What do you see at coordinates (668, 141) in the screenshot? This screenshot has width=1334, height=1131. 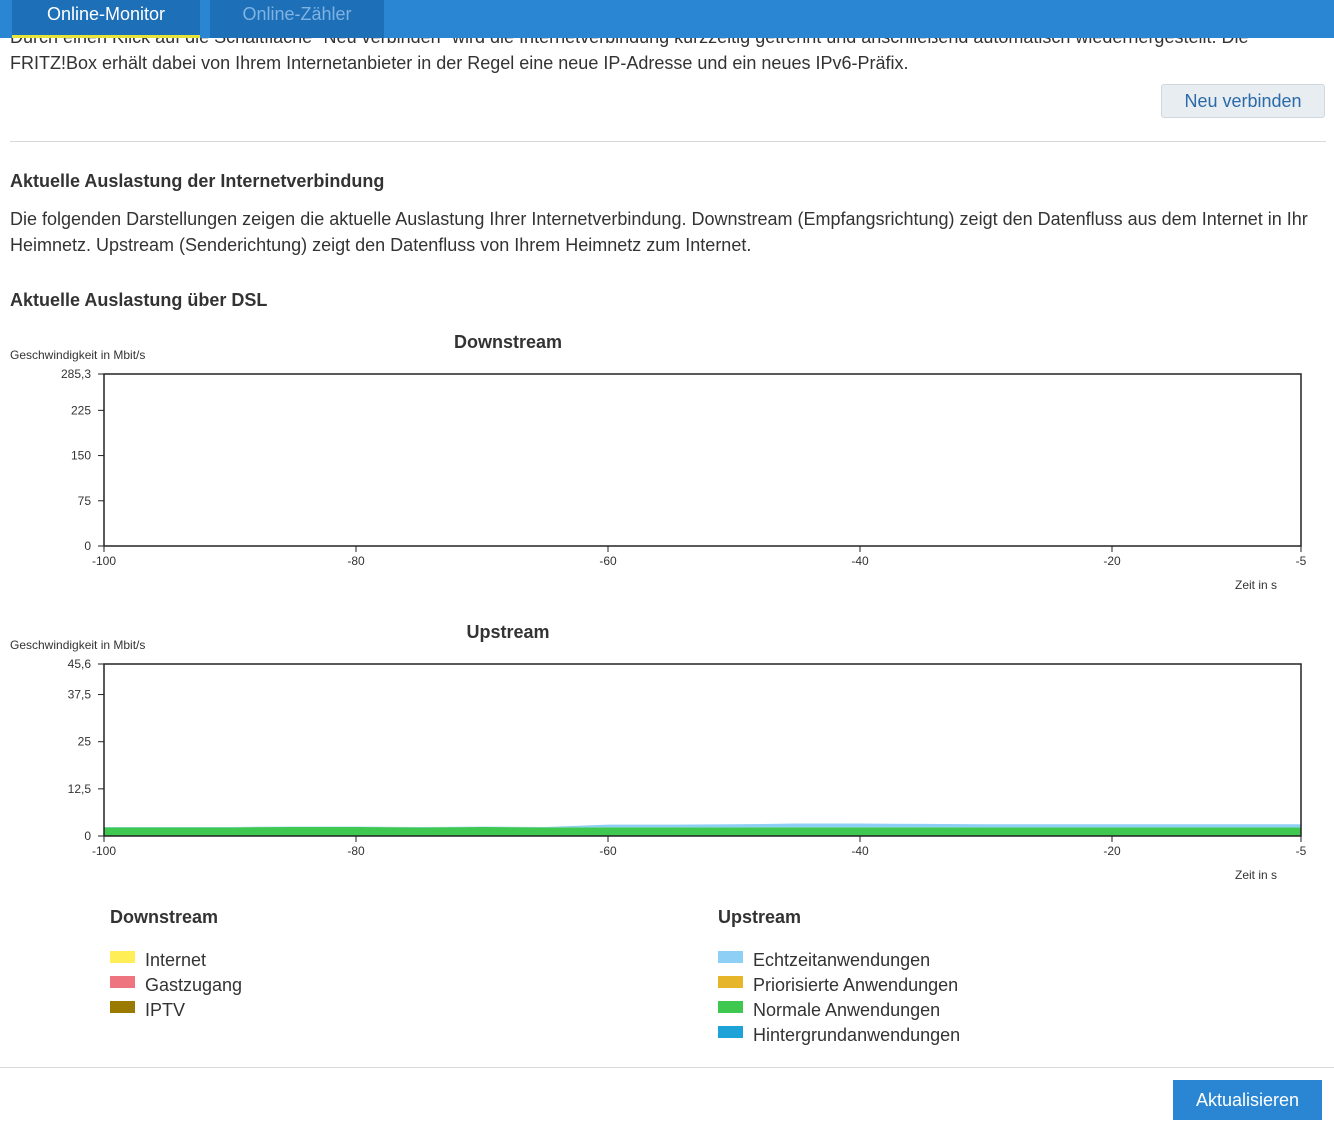 I see `section-divider` at bounding box center [668, 141].